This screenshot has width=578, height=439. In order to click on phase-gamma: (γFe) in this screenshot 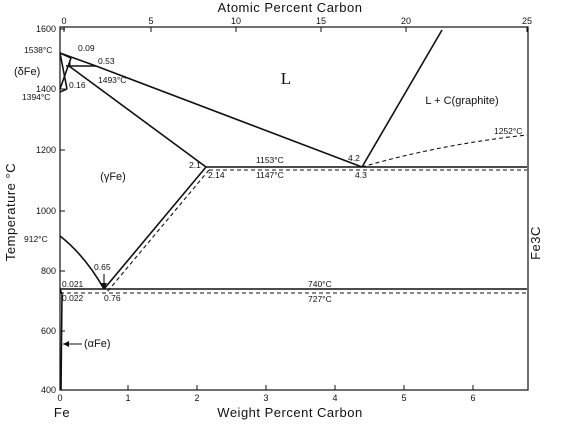, I will do `click(113, 177)`.